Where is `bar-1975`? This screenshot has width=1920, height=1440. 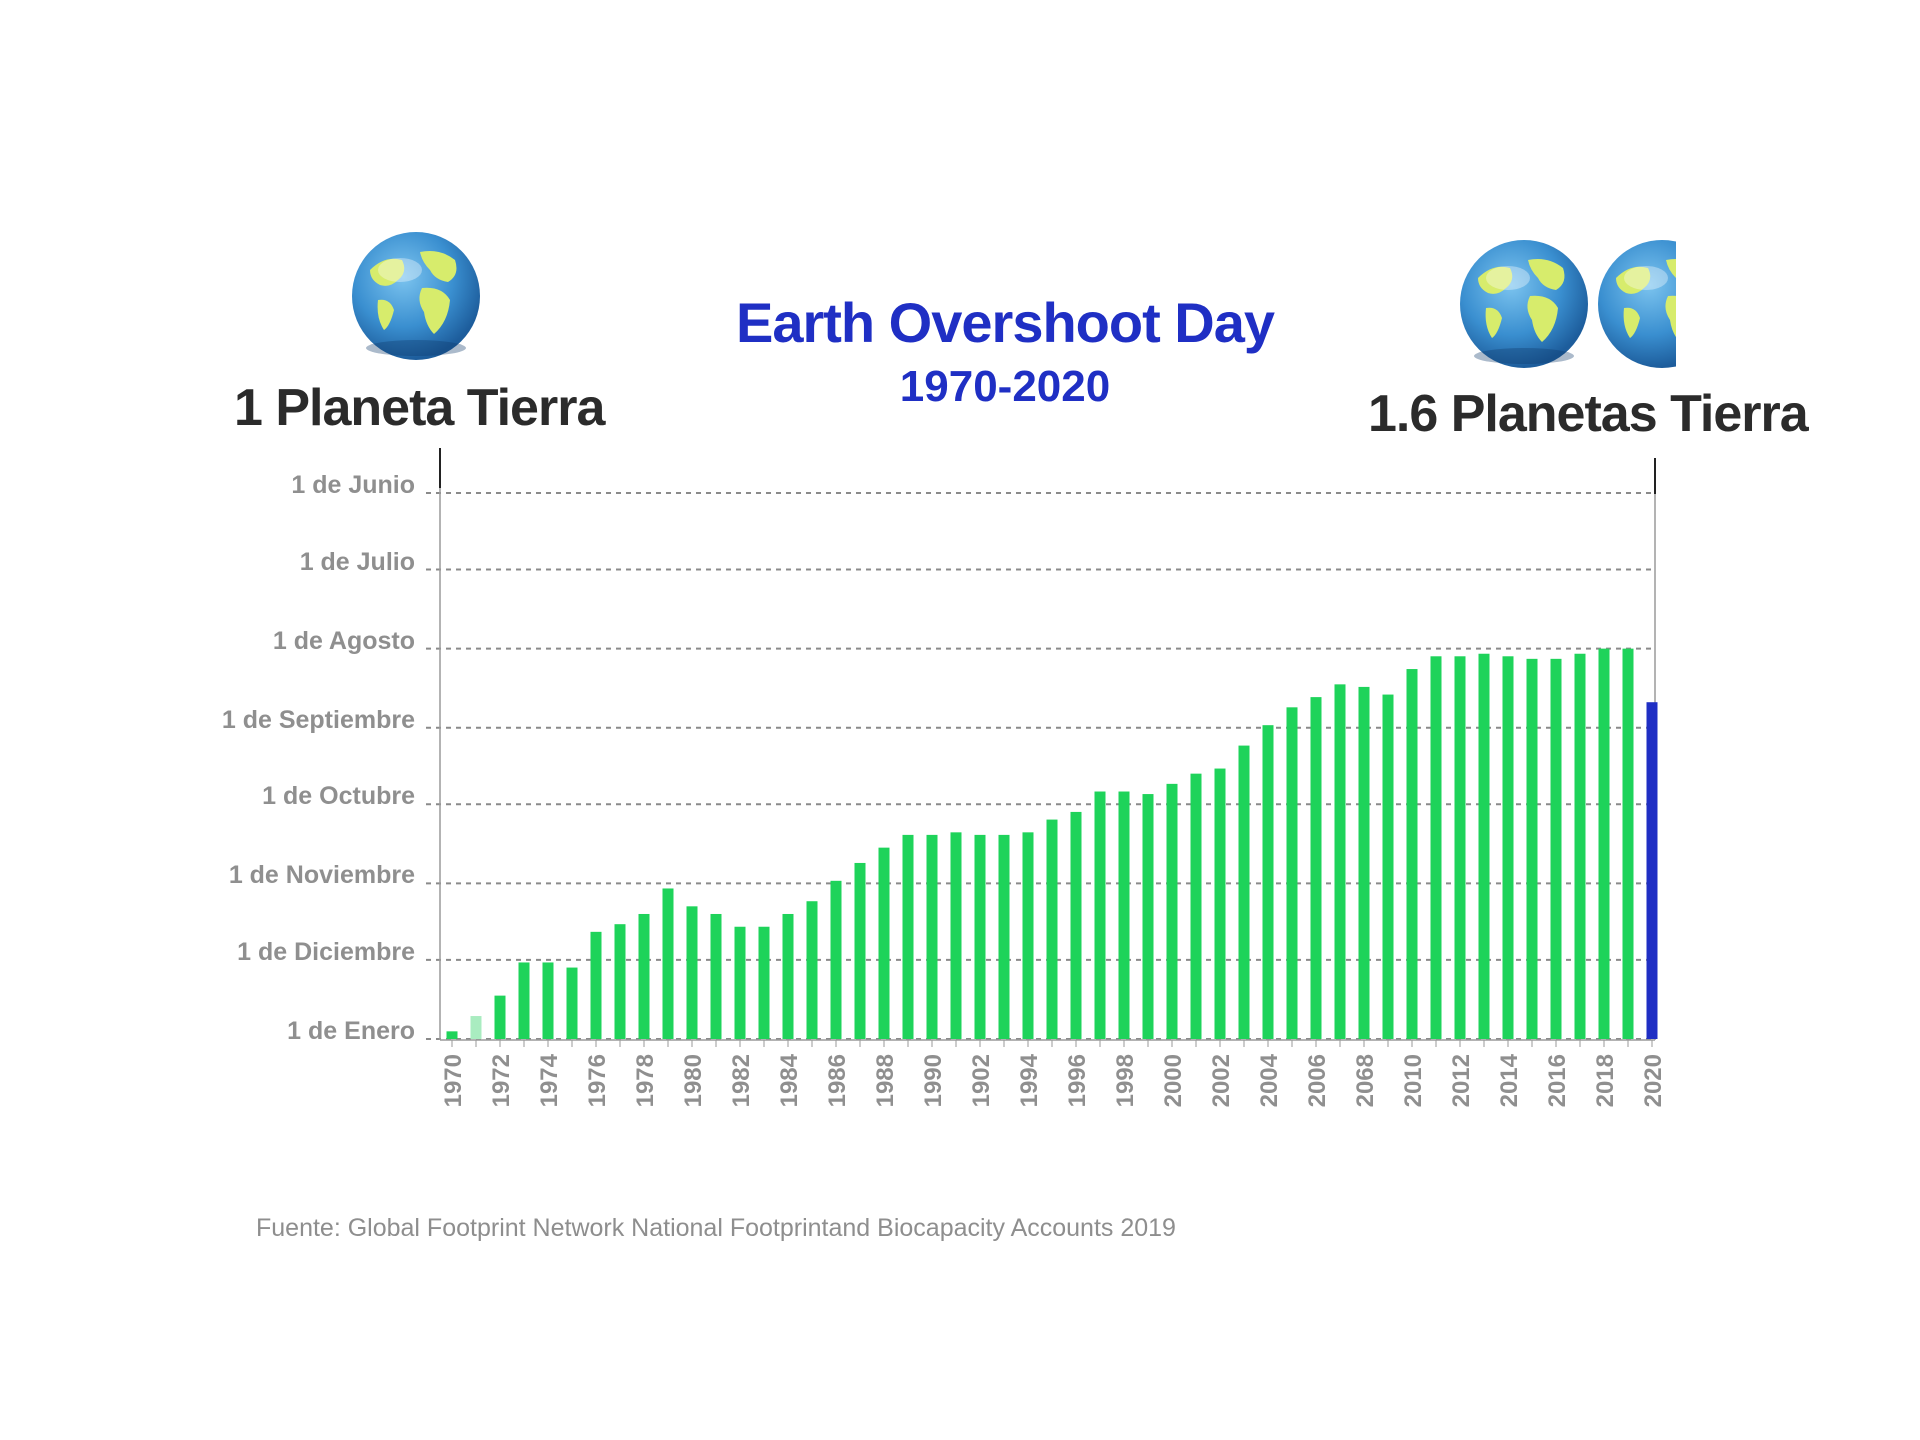 bar-1975 is located at coordinates (572, 1003).